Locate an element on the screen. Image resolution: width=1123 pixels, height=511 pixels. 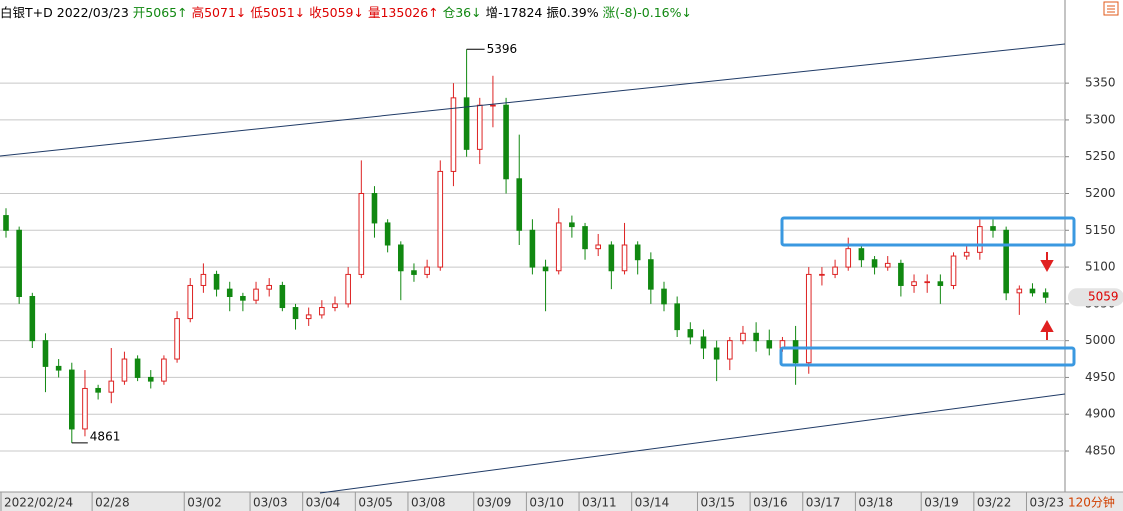
header-item: 涨(-8)-0.16%↓ is located at coordinates (647, 12).